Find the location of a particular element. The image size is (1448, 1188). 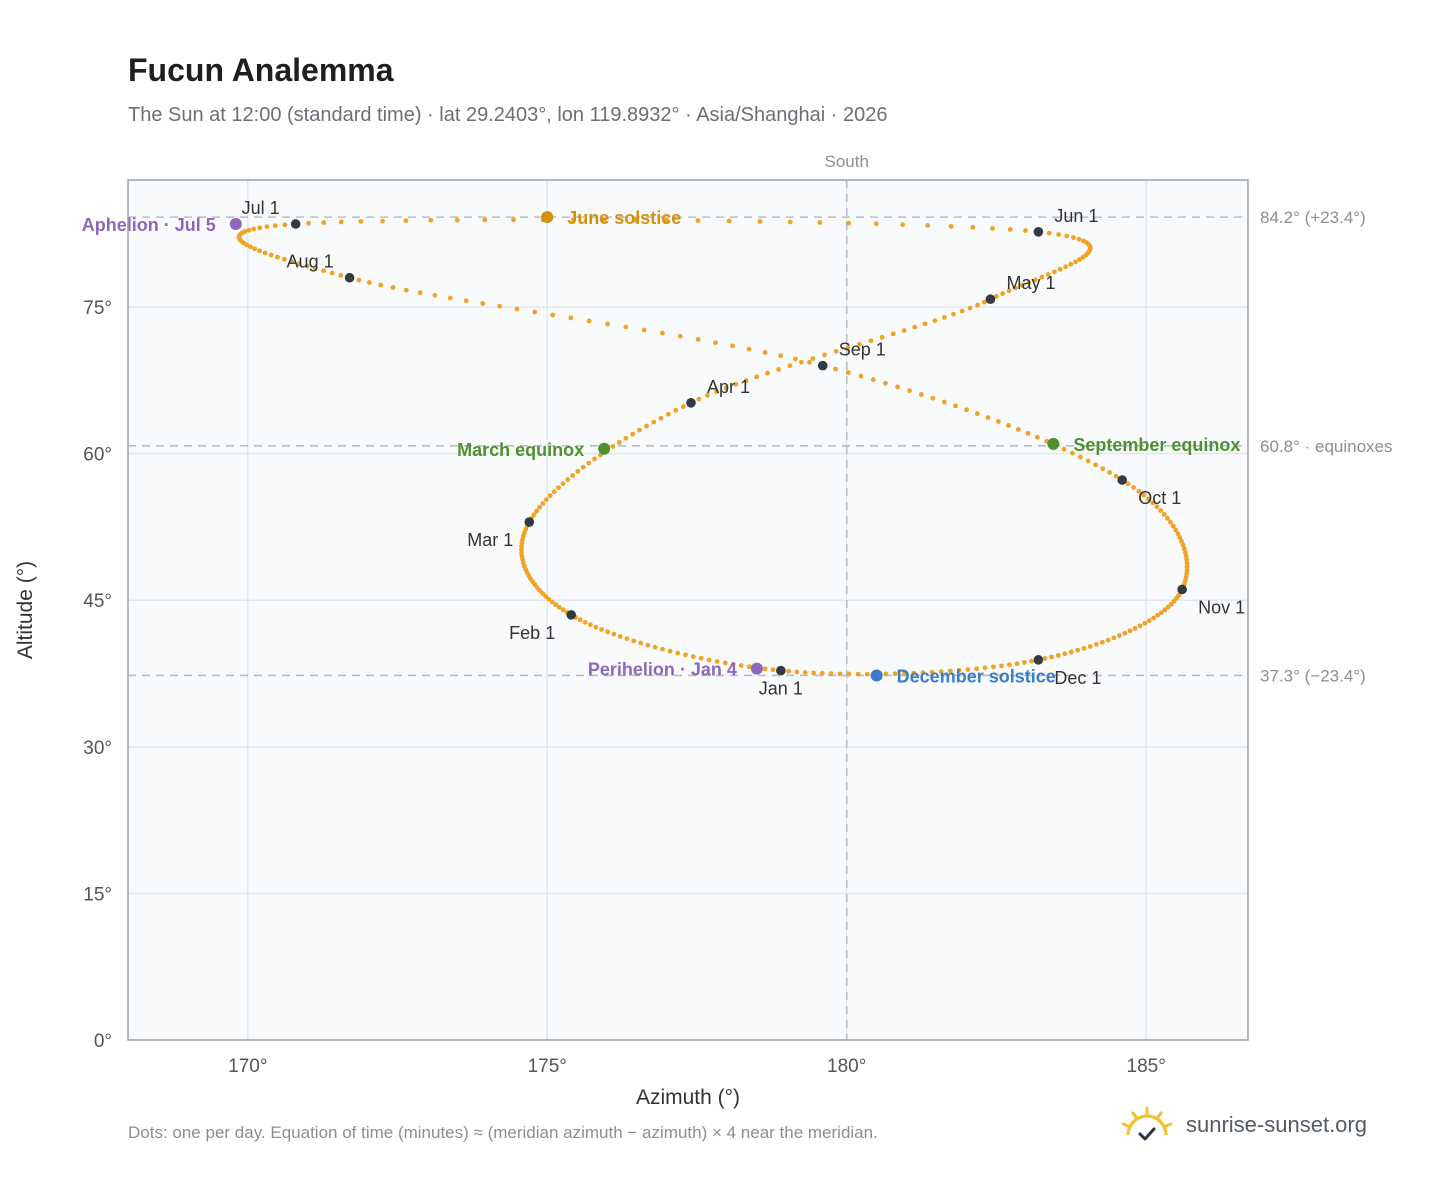

event-label: September equinox is located at coordinates (1156, 445).